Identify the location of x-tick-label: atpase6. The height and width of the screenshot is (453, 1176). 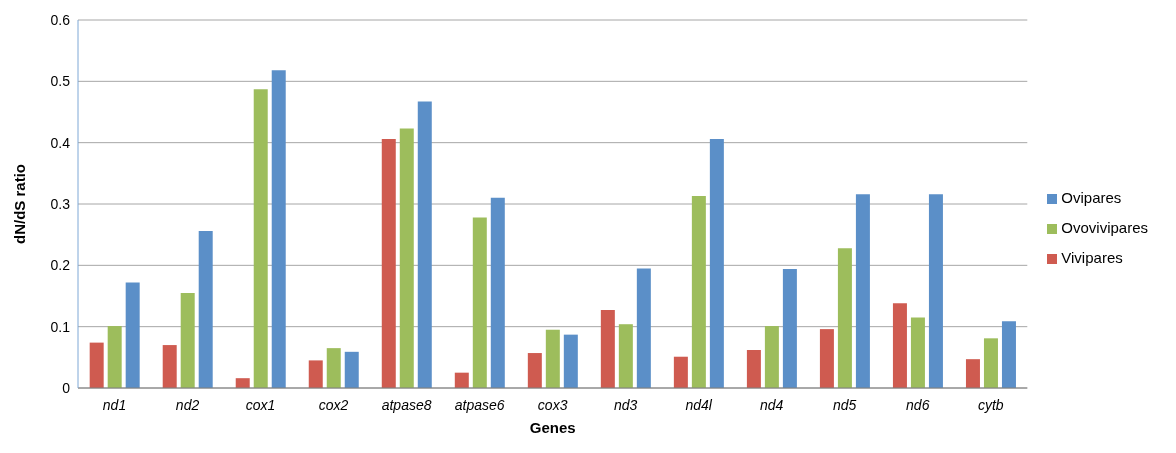
(479, 405).